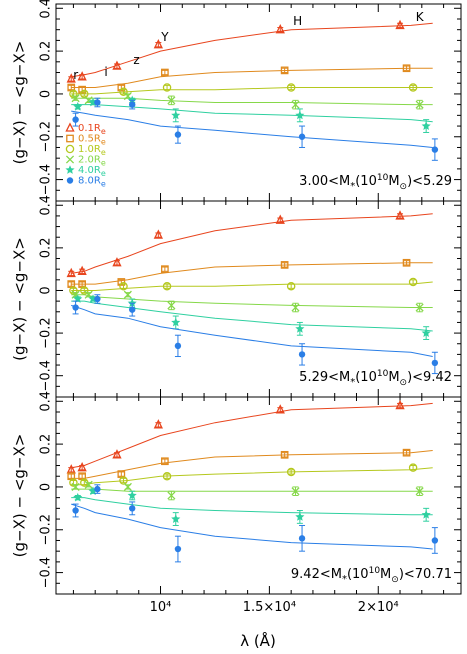  I want to click on y-tick-label: 0, so click(46, 290).